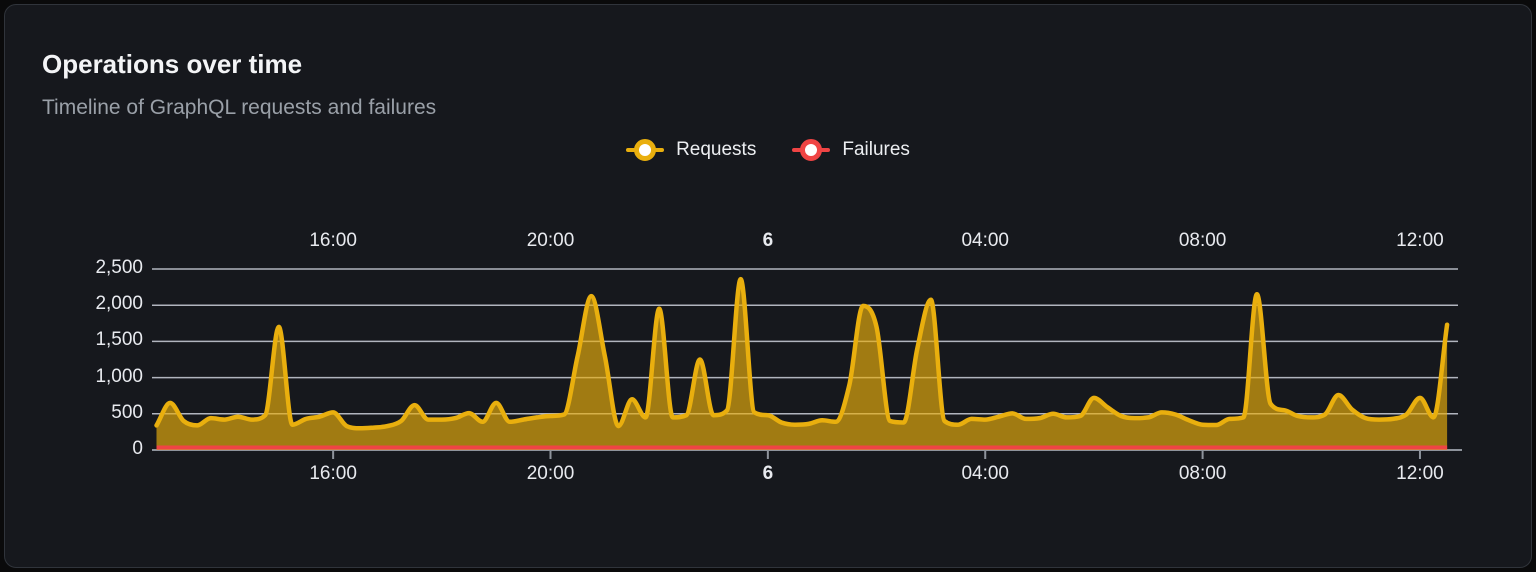  Describe the element at coordinates (119, 376) in the screenshot. I see `y-axis-label: 1,000` at that location.